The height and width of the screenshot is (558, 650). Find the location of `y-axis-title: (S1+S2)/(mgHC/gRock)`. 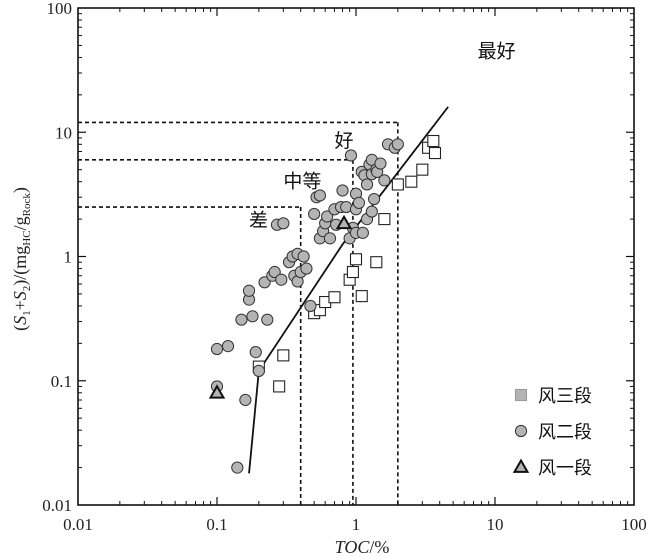

y-axis-title: (S1+S2)/(mgHC/gRock) is located at coordinates (21, 259).